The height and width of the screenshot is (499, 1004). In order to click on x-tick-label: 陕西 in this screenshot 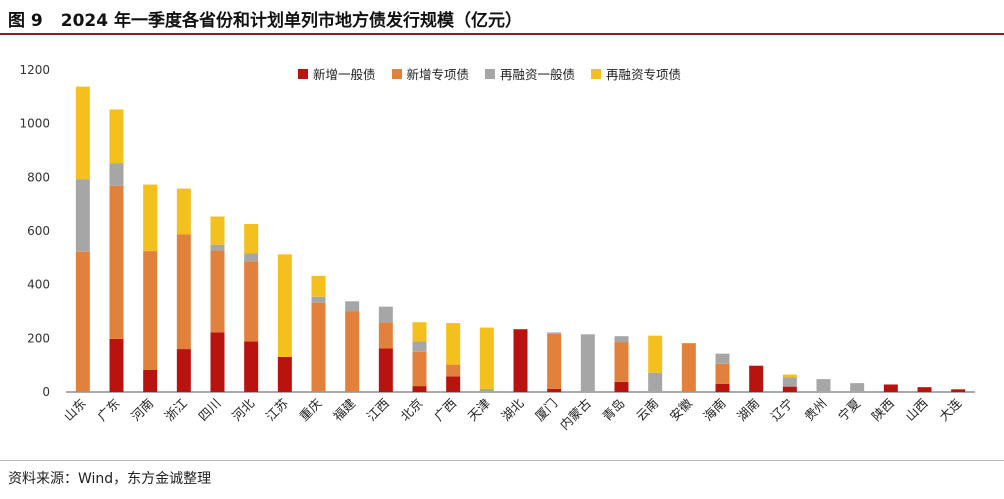, I will do `click(883, 410)`.